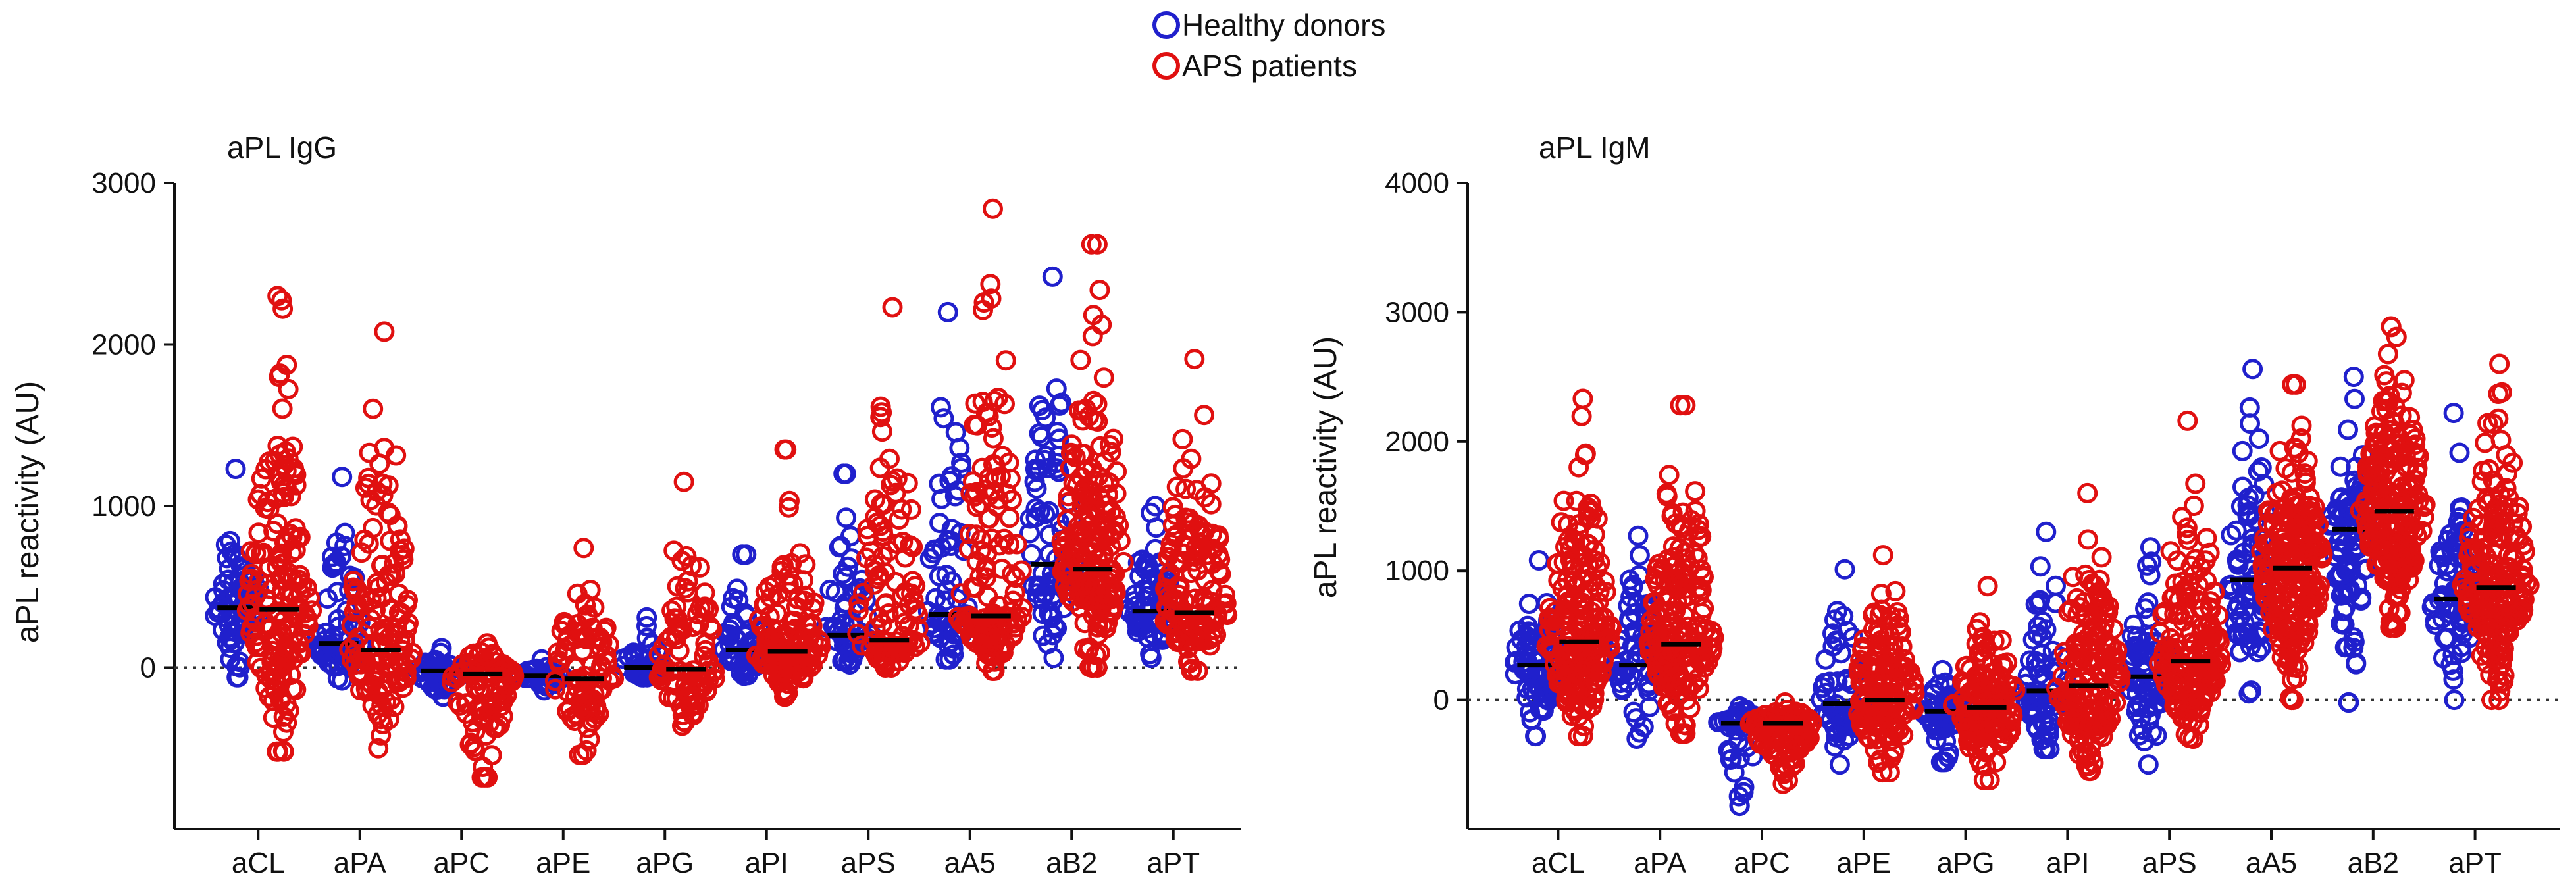 Image resolution: width=2576 pixels, height=891 pixels. What do you see at coordinates (1166, 25) in the screenshot?
I see `legend-marker-healthy` at bounding box center [1166, 25].